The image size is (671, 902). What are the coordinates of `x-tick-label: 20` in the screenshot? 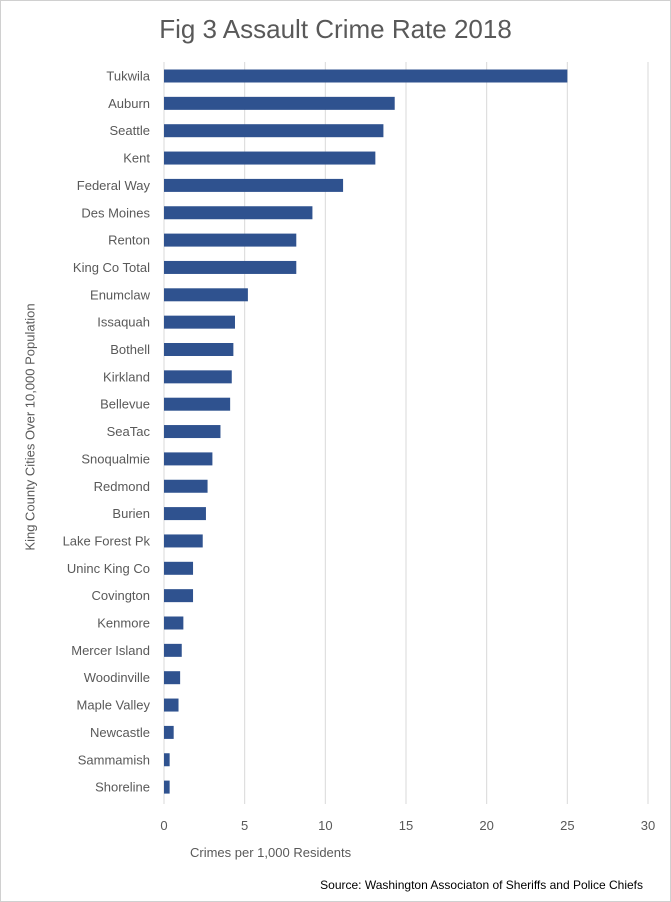 It's located at (486, 825).